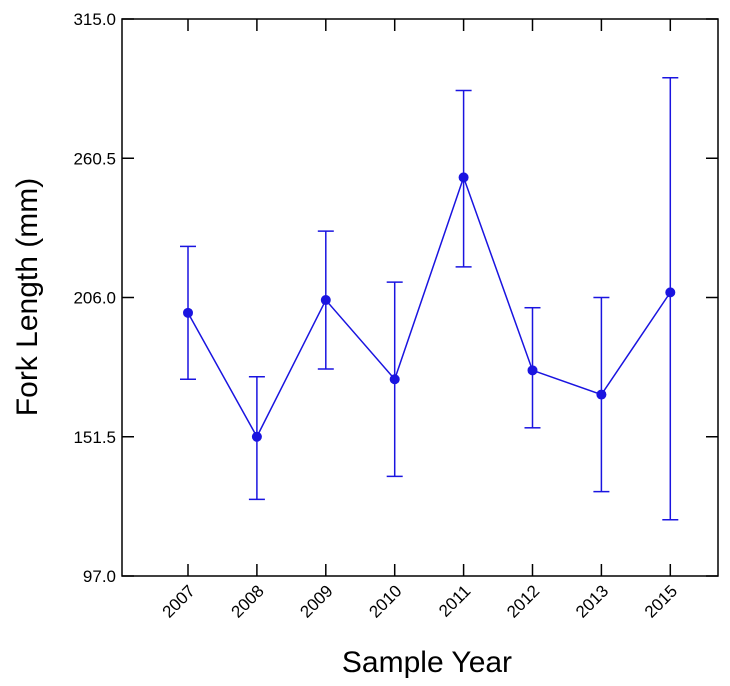  What do you see at coordinates (248, 601) in the screenshot?
I see `x-tick-label: 2008` at bounding box center [248, 601].